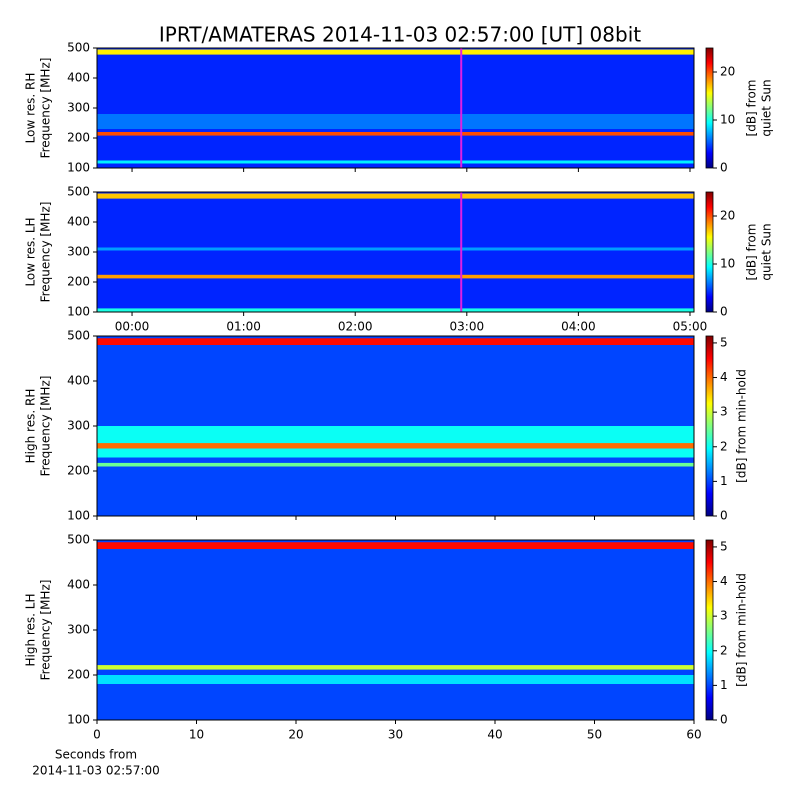  I want to click on x-tick-label: 40, so click(494, 735).